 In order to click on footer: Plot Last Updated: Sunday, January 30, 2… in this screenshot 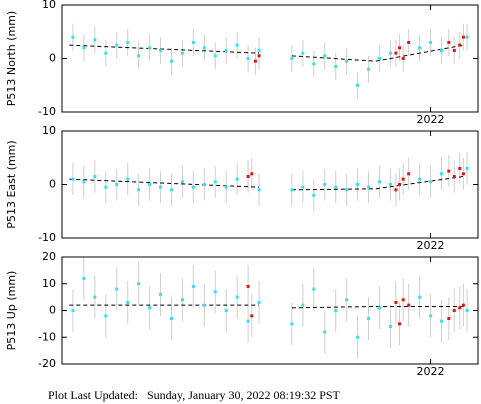, I will do `click(194, 395)`.